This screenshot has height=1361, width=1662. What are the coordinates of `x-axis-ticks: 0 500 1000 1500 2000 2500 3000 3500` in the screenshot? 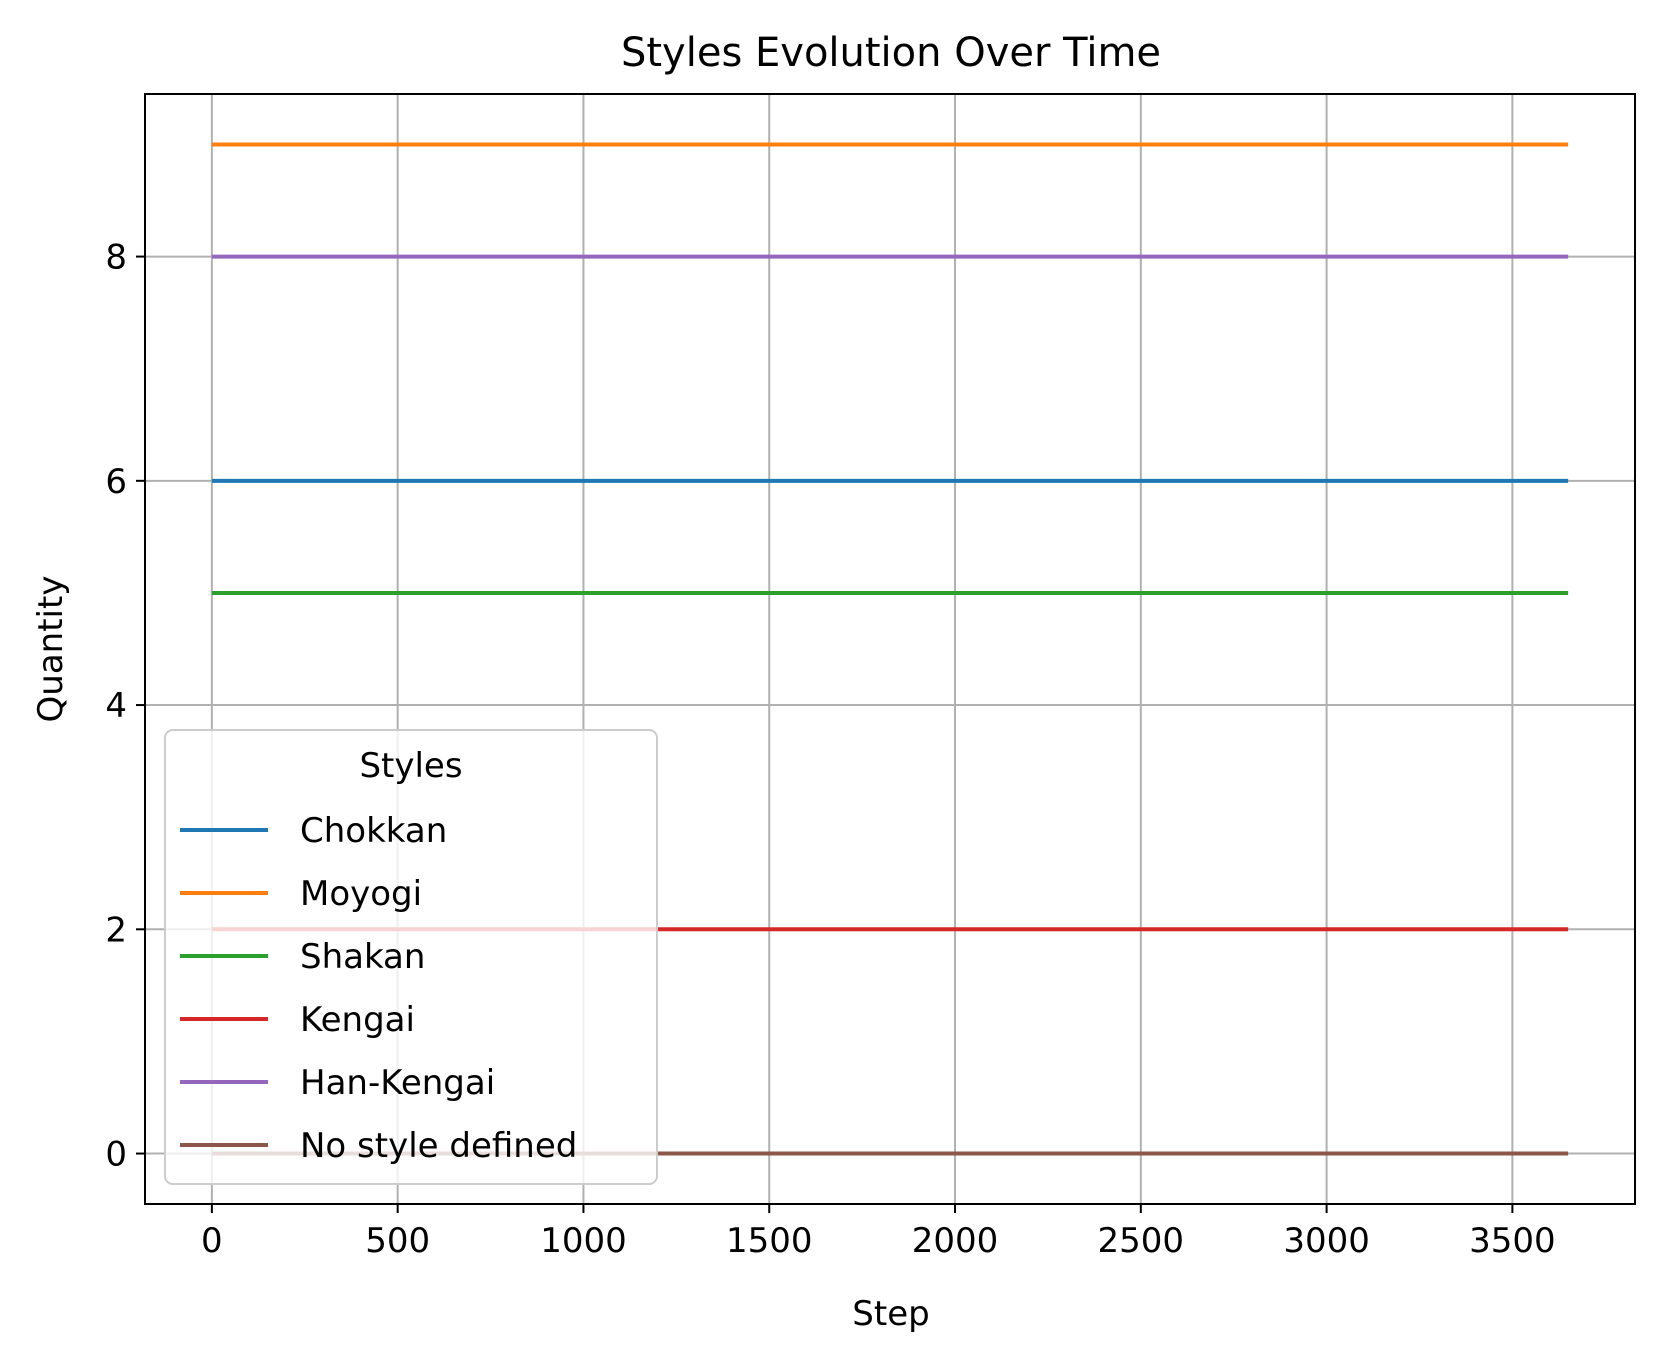 It's located at (878, 1232).